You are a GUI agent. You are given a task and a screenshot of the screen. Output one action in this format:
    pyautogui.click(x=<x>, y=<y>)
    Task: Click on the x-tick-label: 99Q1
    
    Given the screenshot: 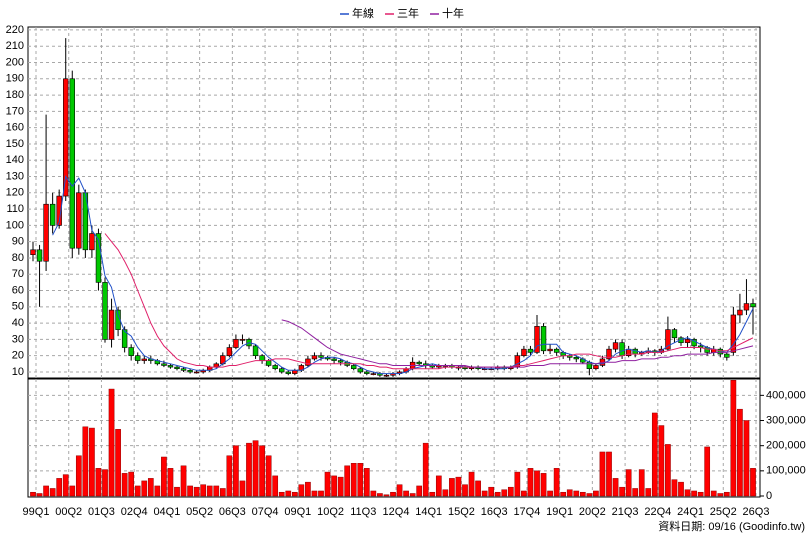 What is the action you would take?
    pyautogui.click(x=36, y=512)
    